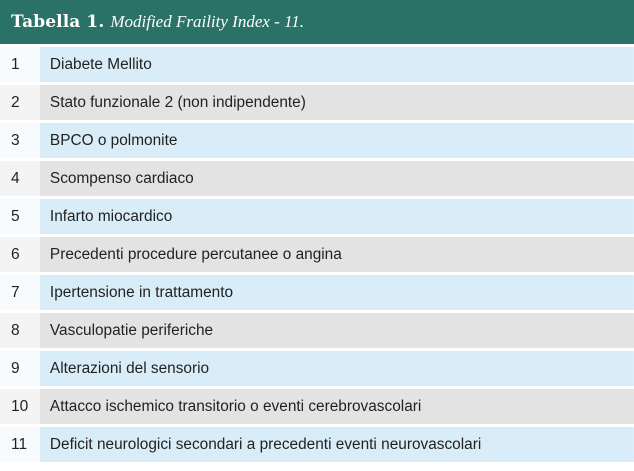 Image resolution: width=634 pixels, height=471 pixels. I want to click on table-row: 8 Vasculopatie periferiche, so click(317, 330).